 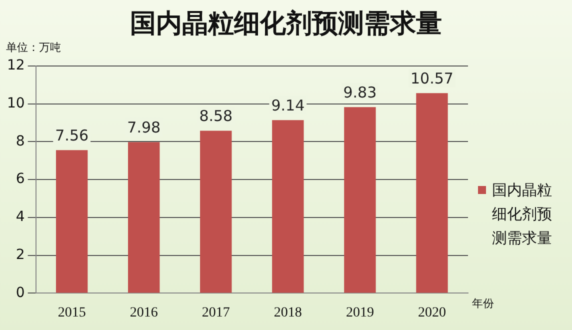 What do you see at coordinates (20, 254) in the screenshot?
I see `y-tick-label: 2` at bounding box center [20, 254].